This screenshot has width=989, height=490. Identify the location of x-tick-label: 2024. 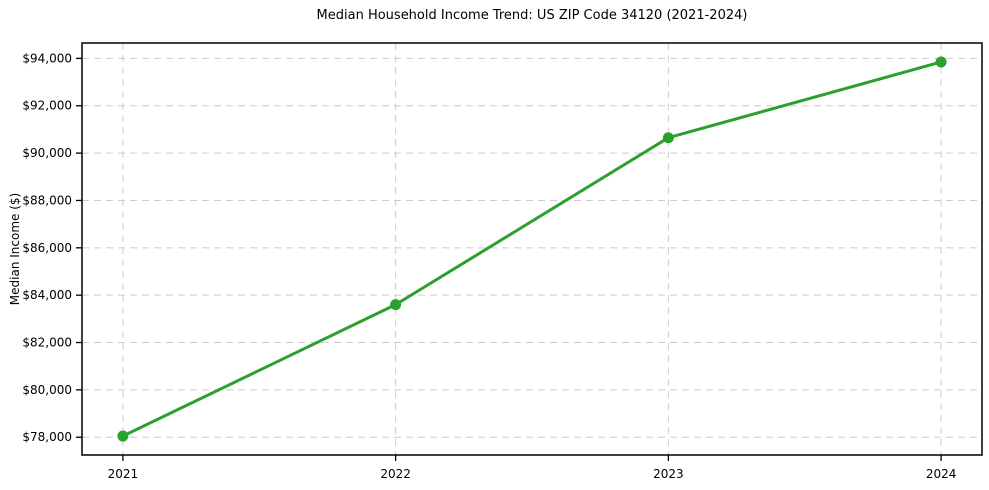
(941, 474).